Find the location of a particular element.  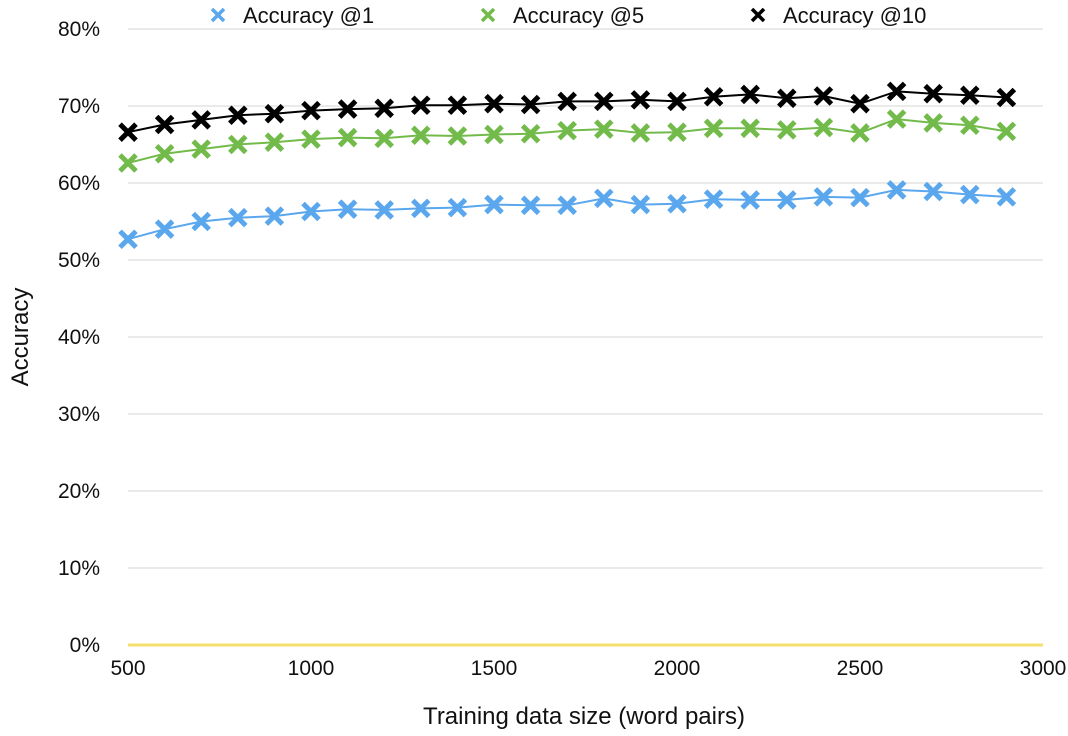

y-tick-label: 0% is located at coordinates (85, 645).